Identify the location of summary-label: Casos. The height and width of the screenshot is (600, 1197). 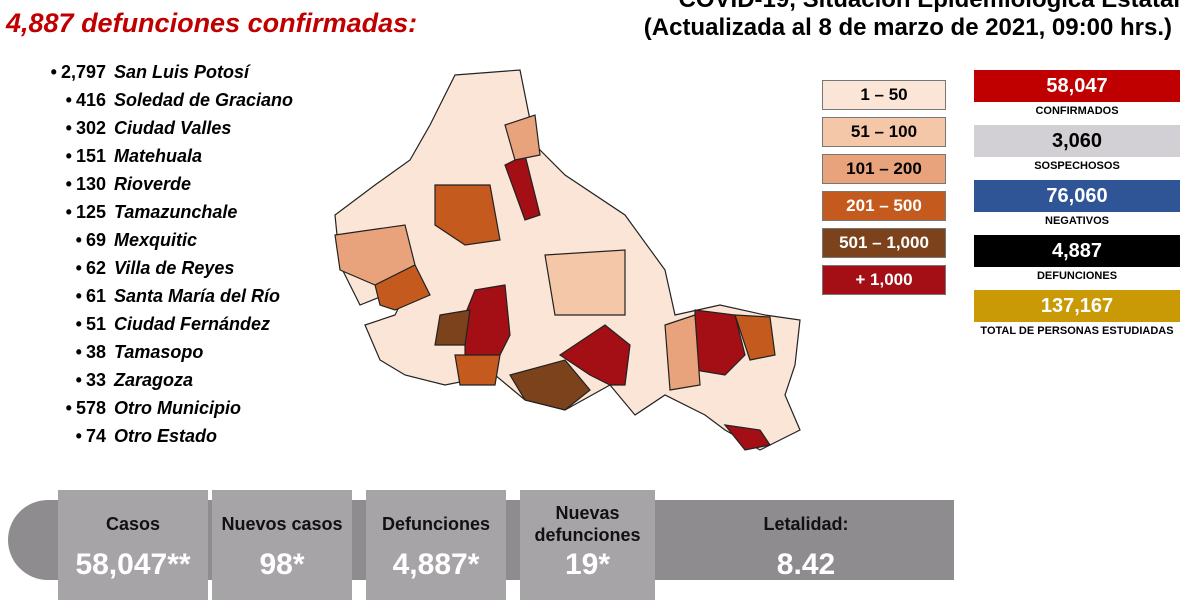
(133, 524).